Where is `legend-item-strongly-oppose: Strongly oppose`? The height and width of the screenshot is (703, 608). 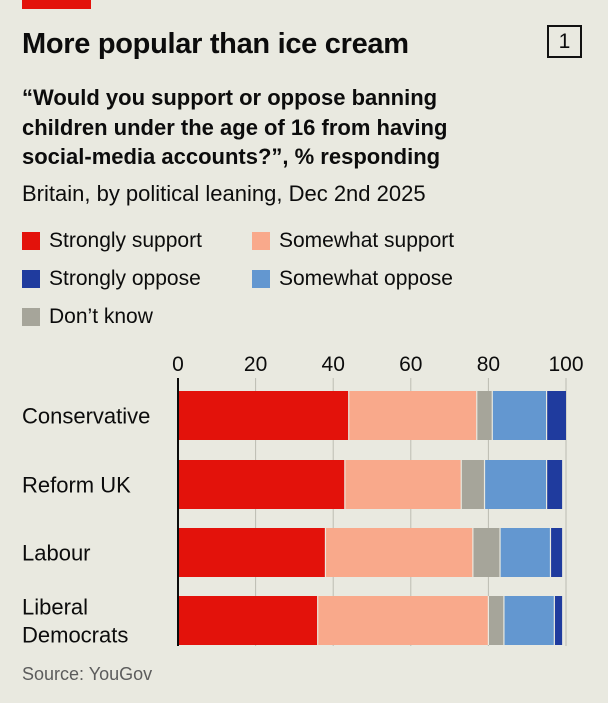 legend-item-strongly-oppose: Strongly oppose is located at coordinates (111, 279).